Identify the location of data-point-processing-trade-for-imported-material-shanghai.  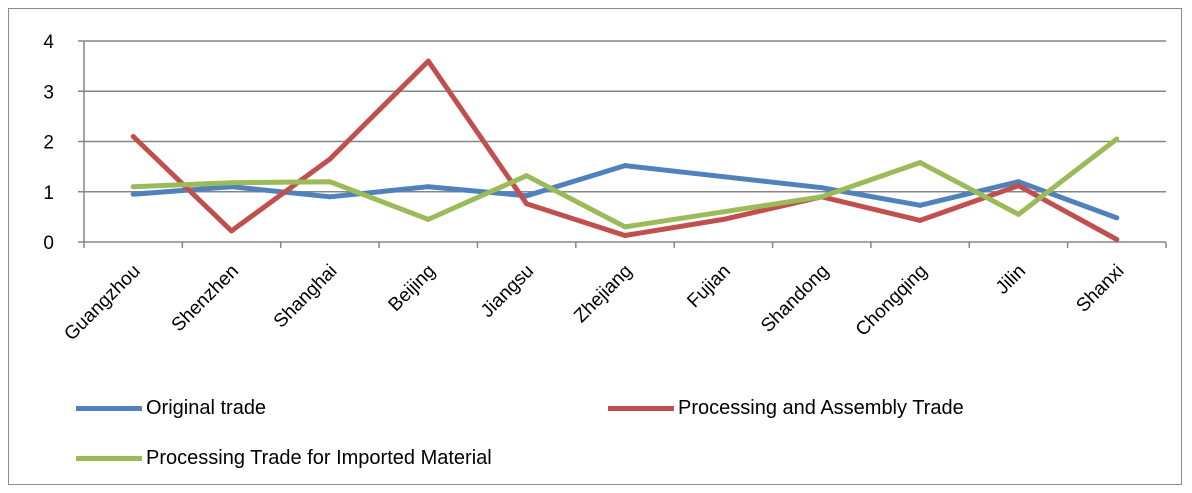
(330, 182).